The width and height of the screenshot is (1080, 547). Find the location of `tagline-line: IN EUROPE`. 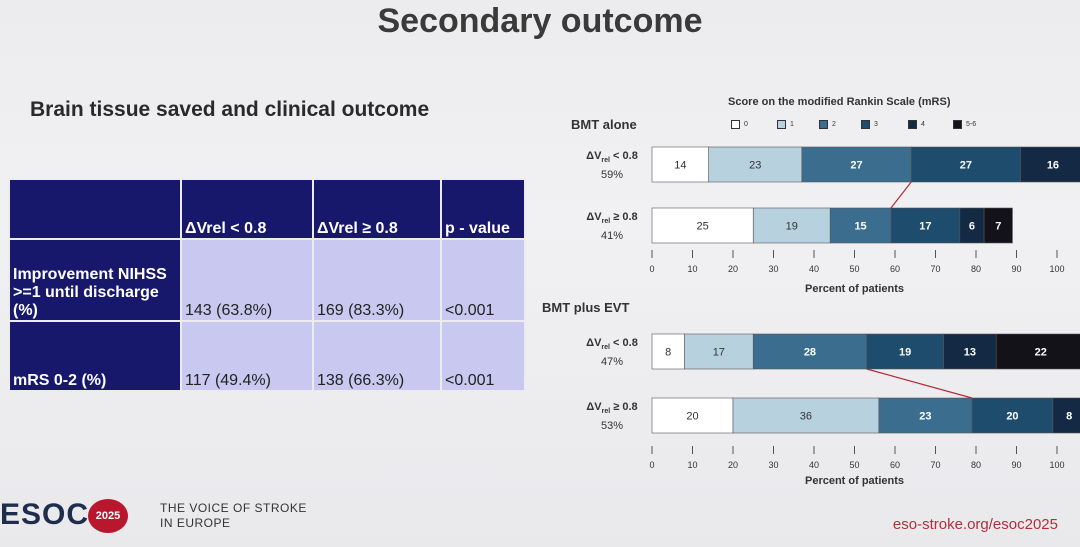

tagline-line: IN EUROPE is located at coordinates (195, 523).